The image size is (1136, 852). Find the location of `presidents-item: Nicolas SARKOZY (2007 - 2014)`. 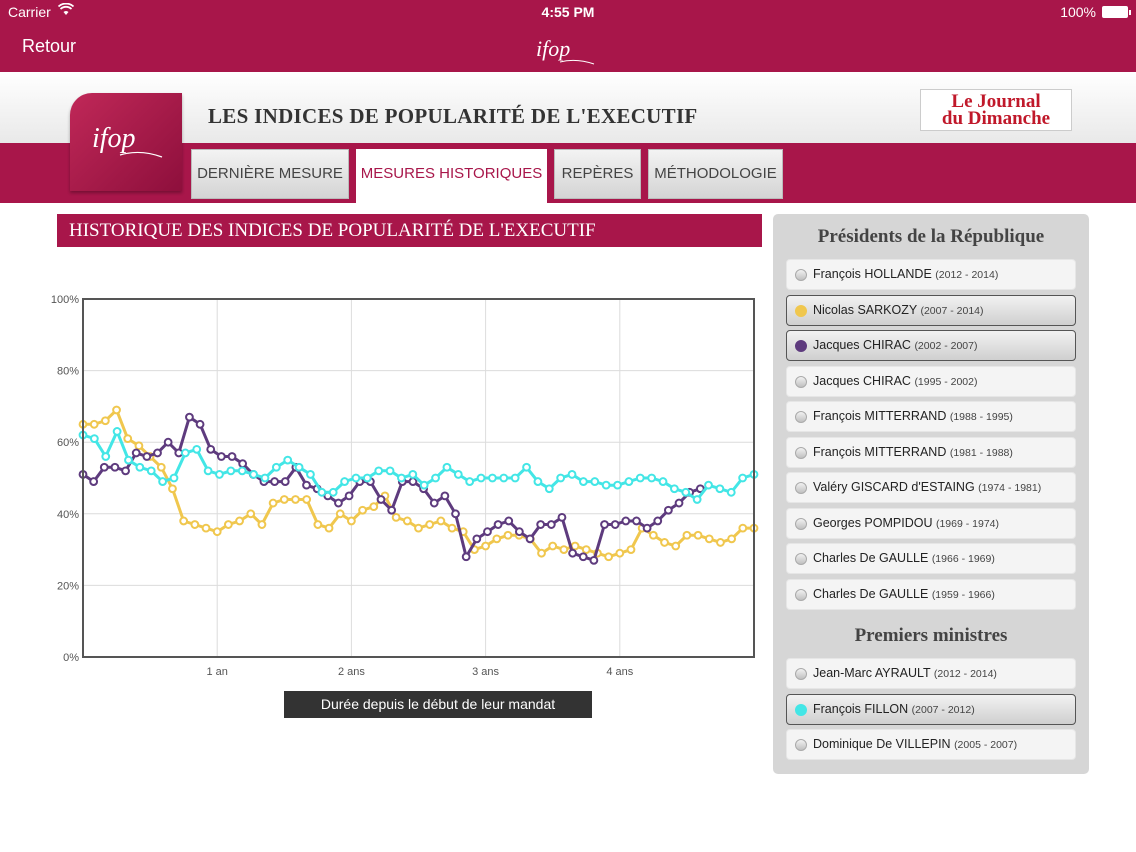

presidents-item: Nicolas SARKOZY (2007 - 2014) is located at coordinates (931, 310).